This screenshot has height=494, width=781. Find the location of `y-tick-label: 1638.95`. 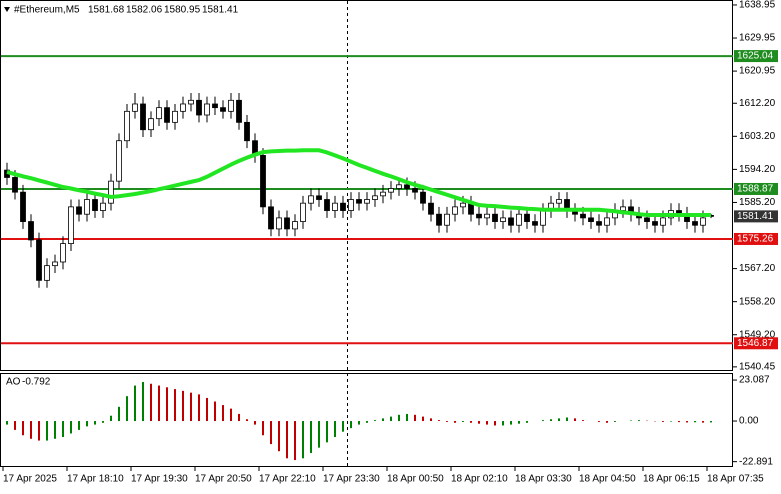

y-tick-label: 1638.95 is located at coordinates (757, 5).